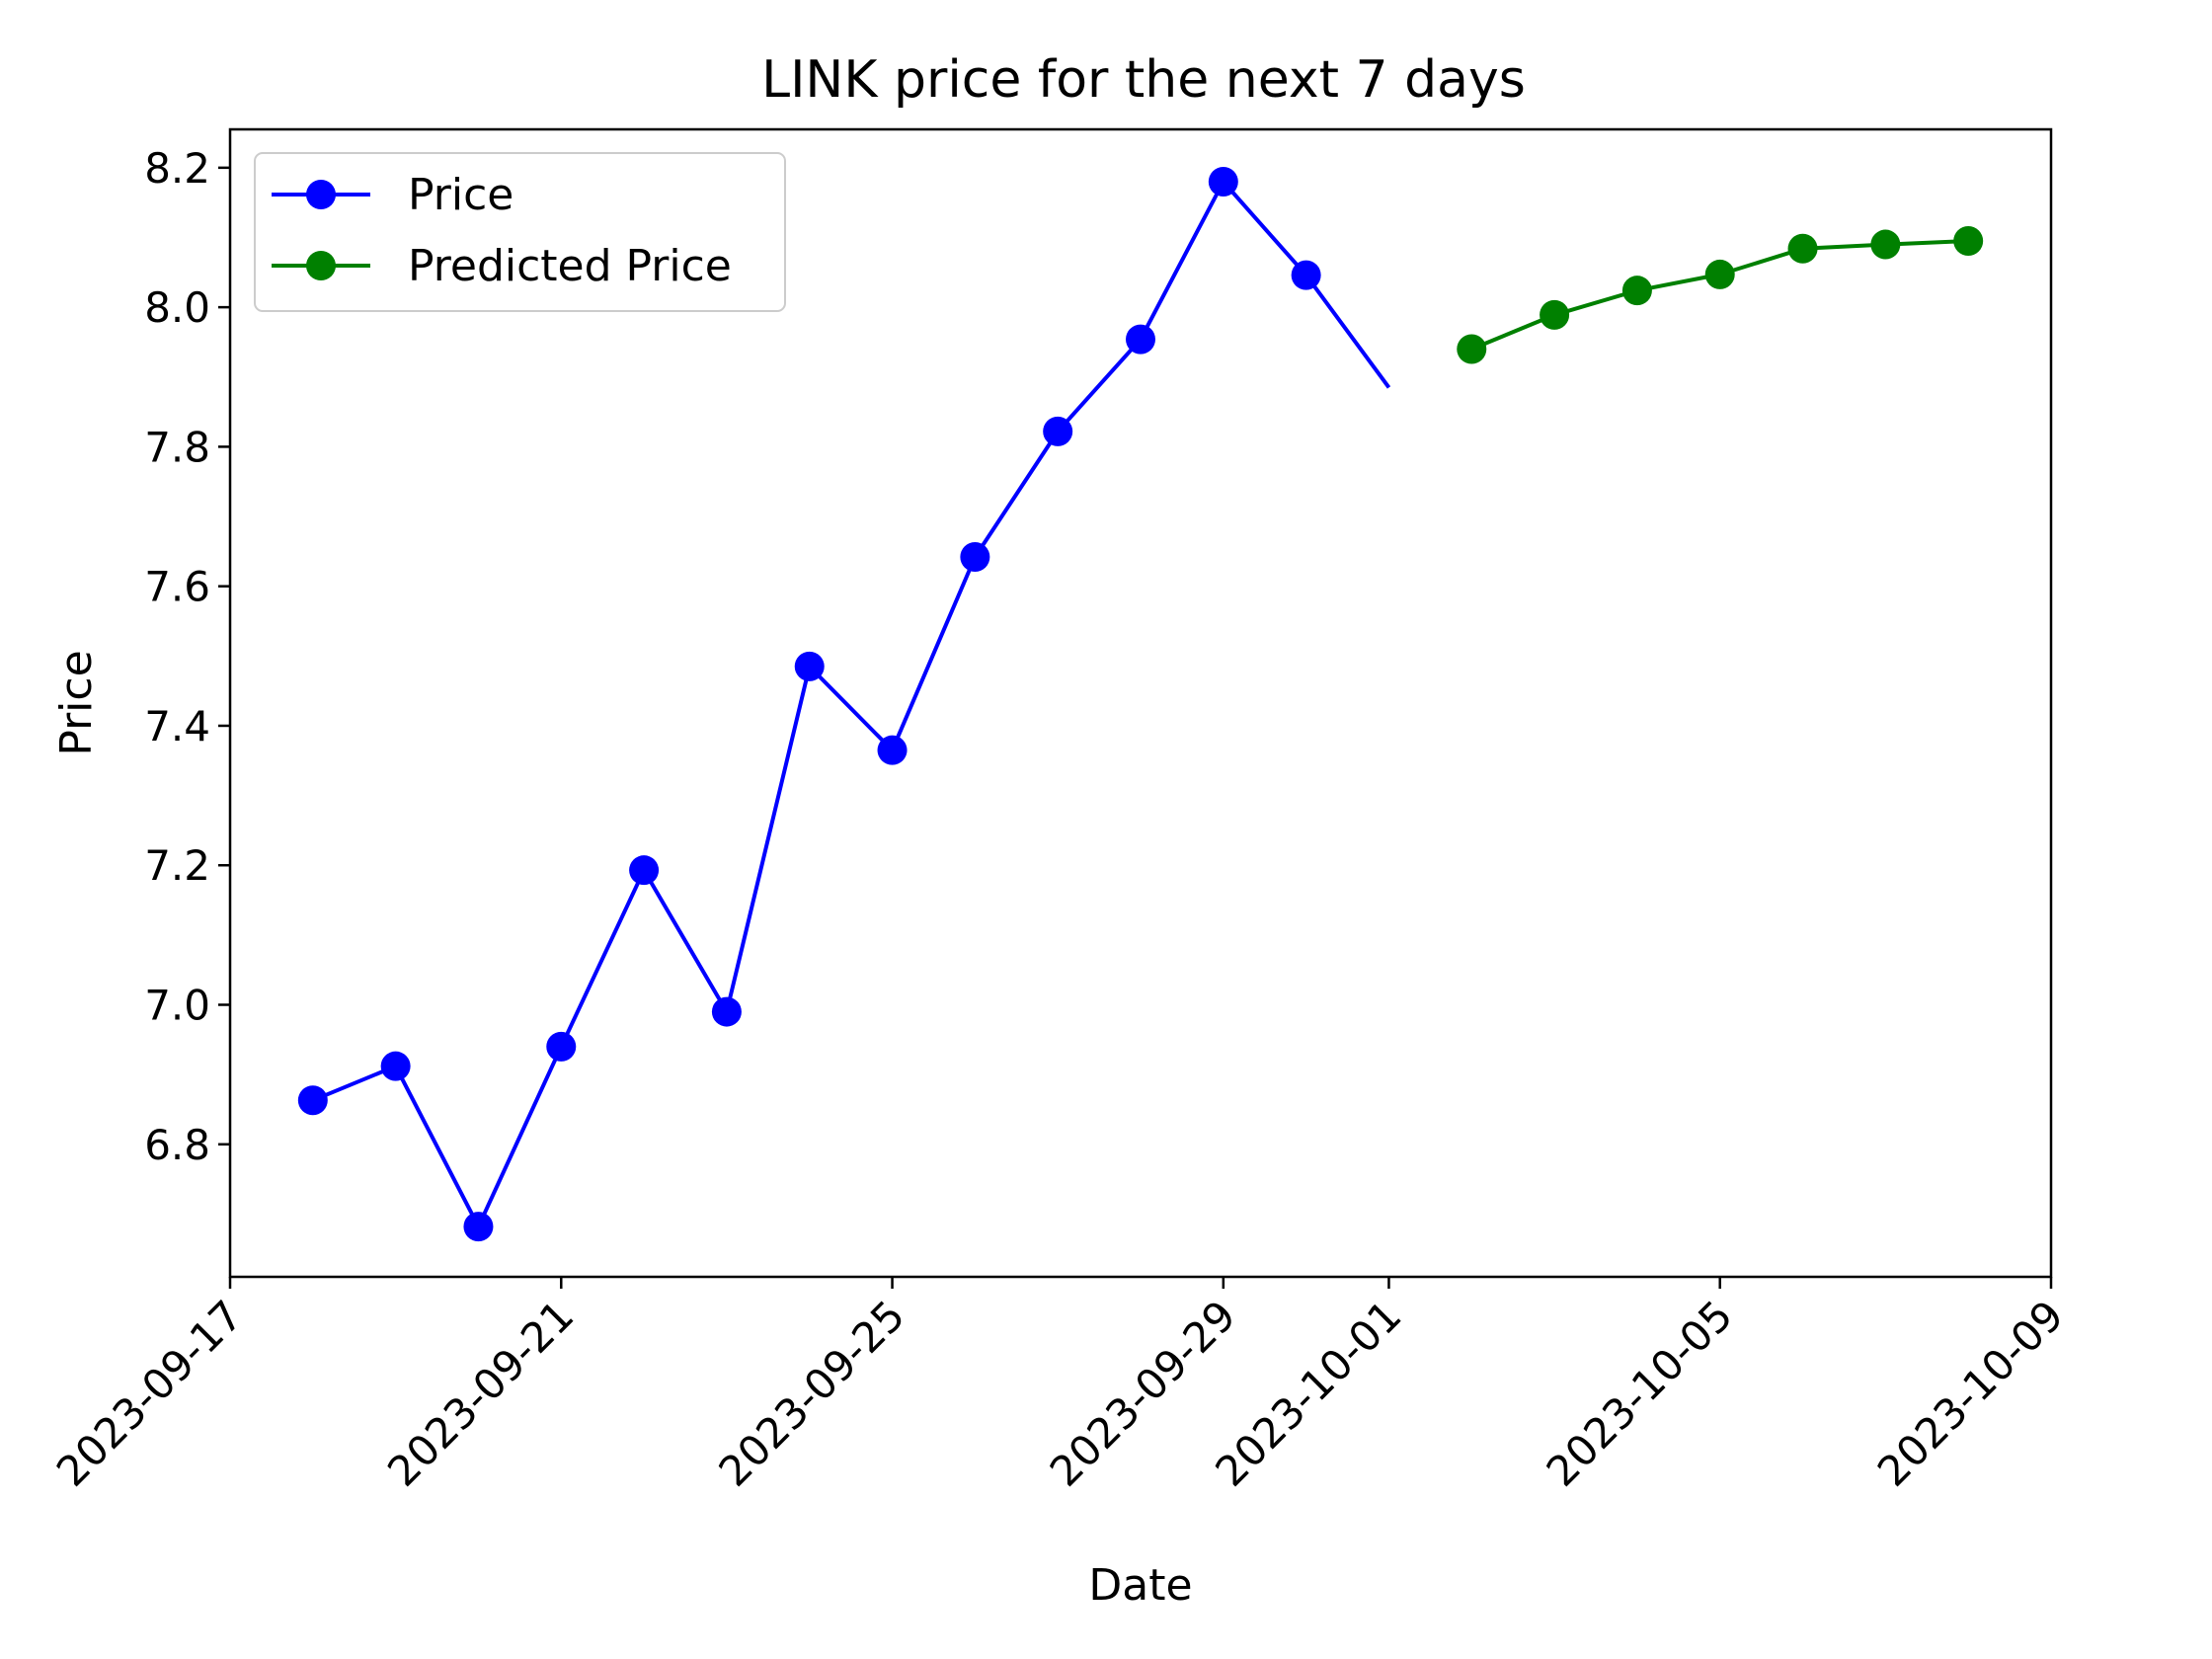  I want to click on x-axis-label: Date, so click(1140, 1586).